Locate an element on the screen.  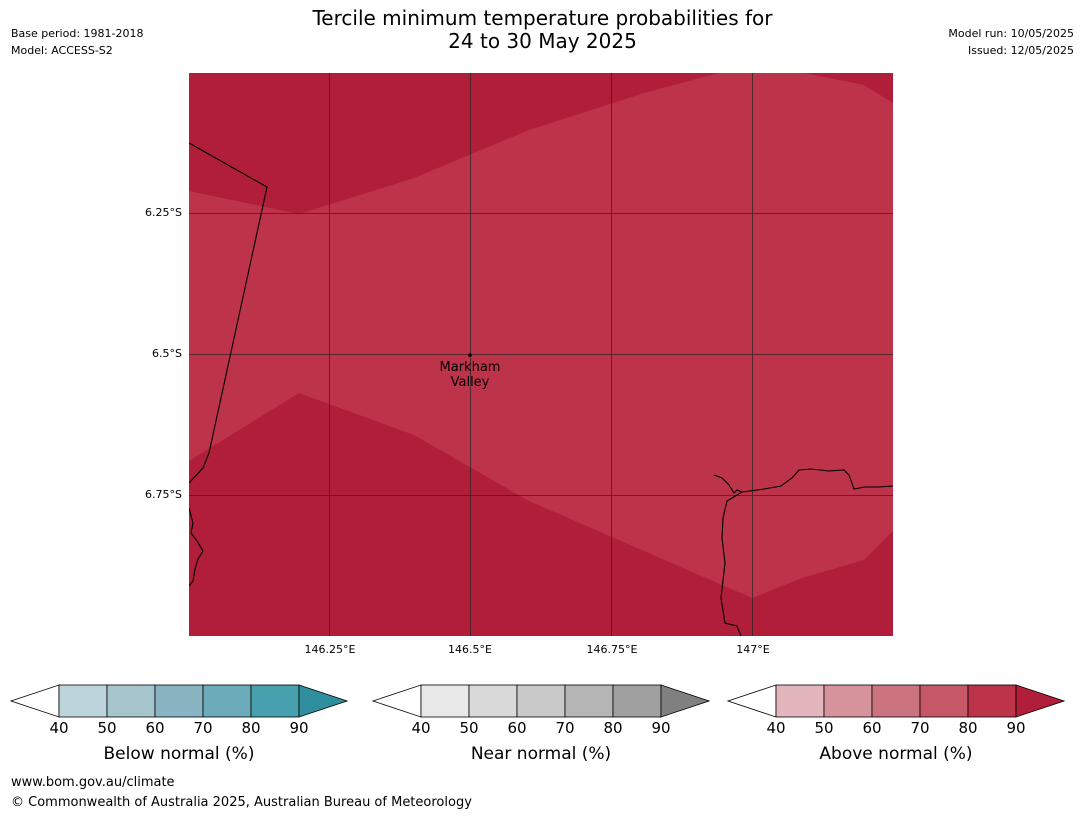
map-title-line2: 24 to 30 May 2025 is located at coordinates (542, 41).